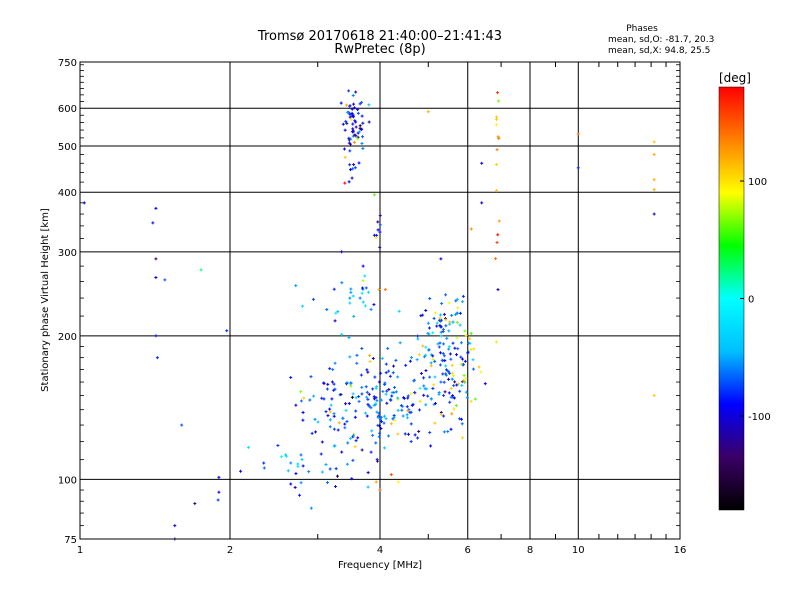  What do you see at coordinates (379, 49) in the screenshot?
I see `chart-subtitle: RwPretec (8p)` at bounding box center [379, 49].